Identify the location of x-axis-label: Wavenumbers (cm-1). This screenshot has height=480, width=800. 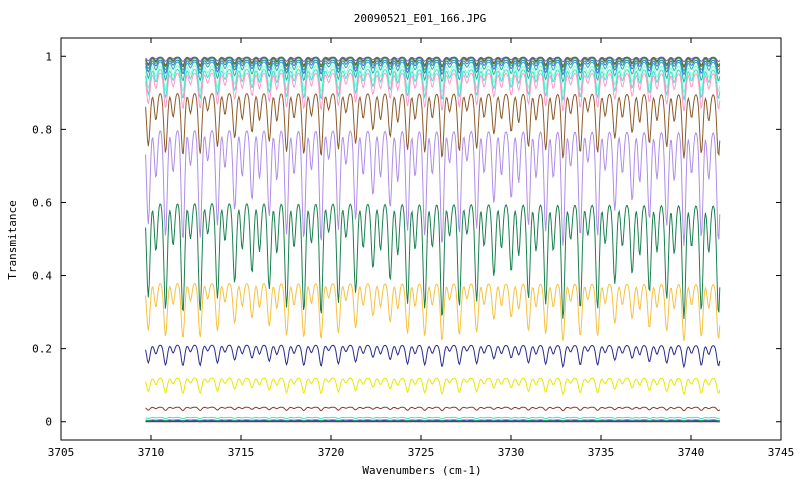
(421, 470).